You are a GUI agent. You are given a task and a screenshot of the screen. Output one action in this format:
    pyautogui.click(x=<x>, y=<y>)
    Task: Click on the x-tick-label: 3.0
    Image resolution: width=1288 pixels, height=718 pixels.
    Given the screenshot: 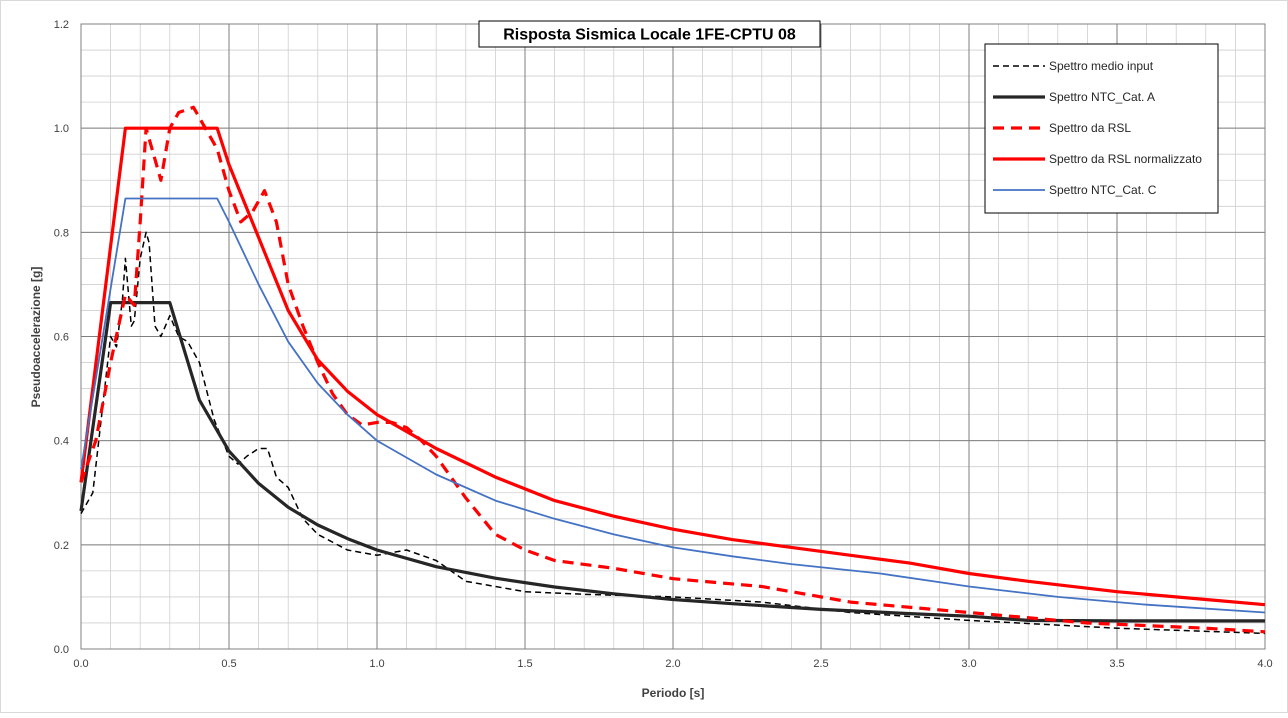 What is the action you would take?
    pyautogui.click(x=968, y=664)
    